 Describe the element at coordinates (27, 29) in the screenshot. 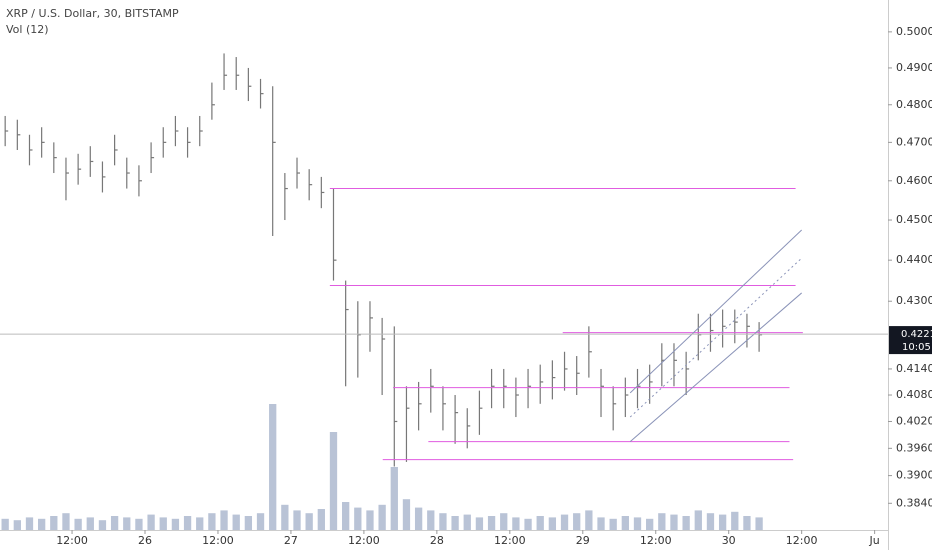

I see `indicator-label: Vol (12)` at that location.